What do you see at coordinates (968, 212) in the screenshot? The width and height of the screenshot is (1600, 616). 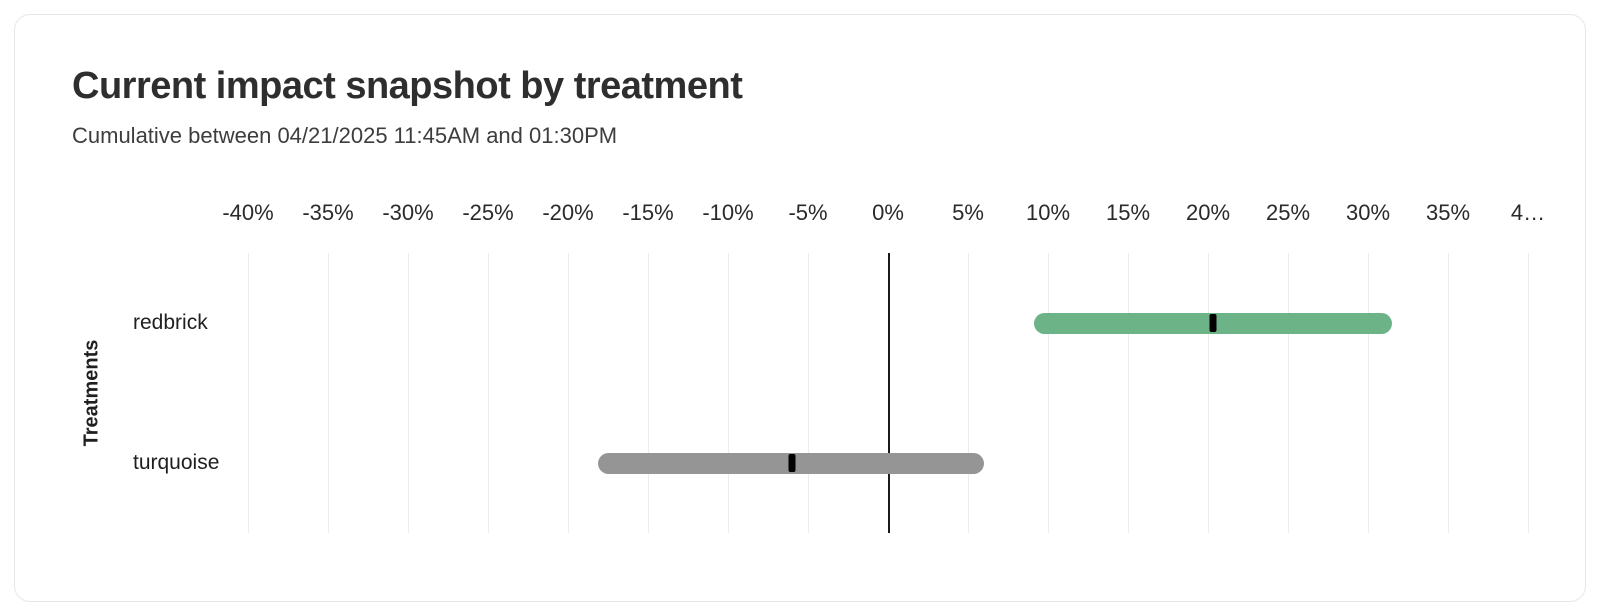 I see `x-tick-label: 5%` at bounding box center [968, 212].